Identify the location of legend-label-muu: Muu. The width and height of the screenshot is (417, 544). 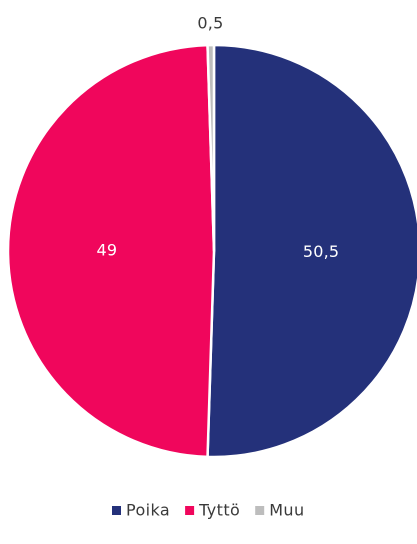
(286, 510).